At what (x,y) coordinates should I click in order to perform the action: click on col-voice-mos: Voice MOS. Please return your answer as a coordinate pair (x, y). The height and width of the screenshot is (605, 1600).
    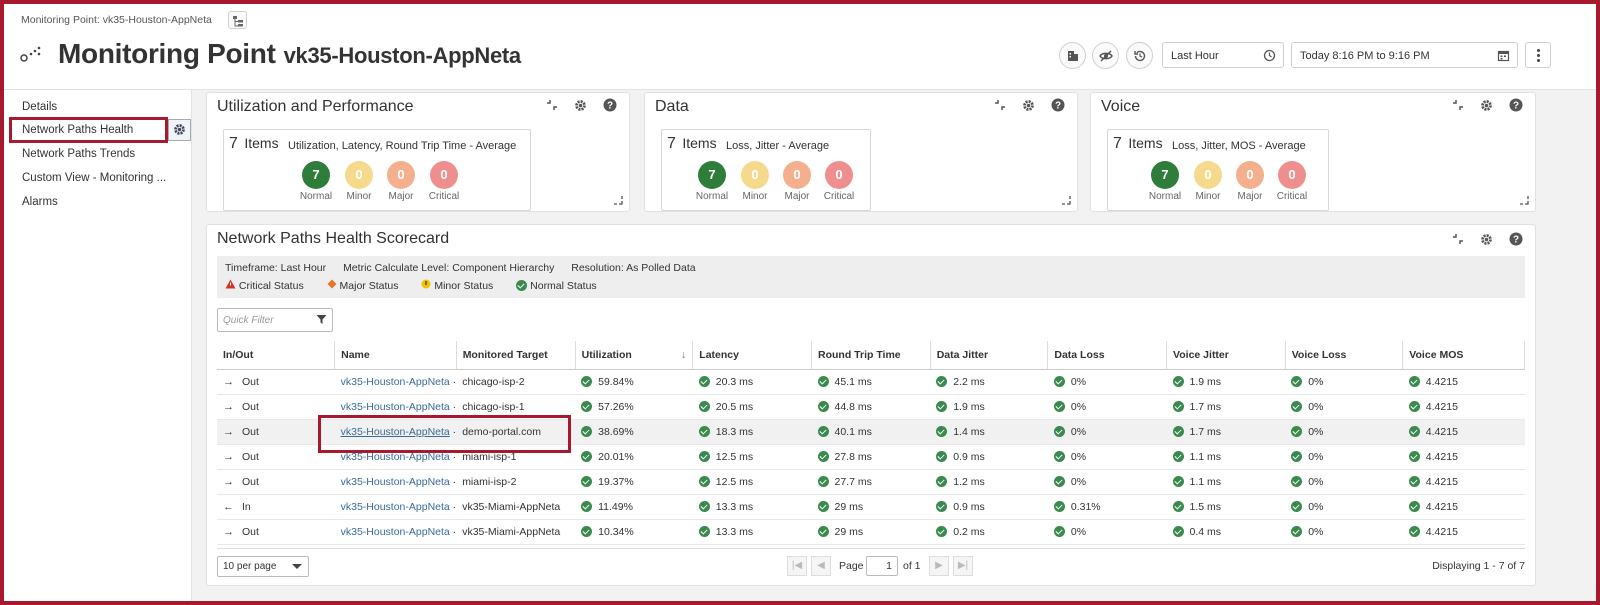
    Looking at the image, I should click on (1463, 355).